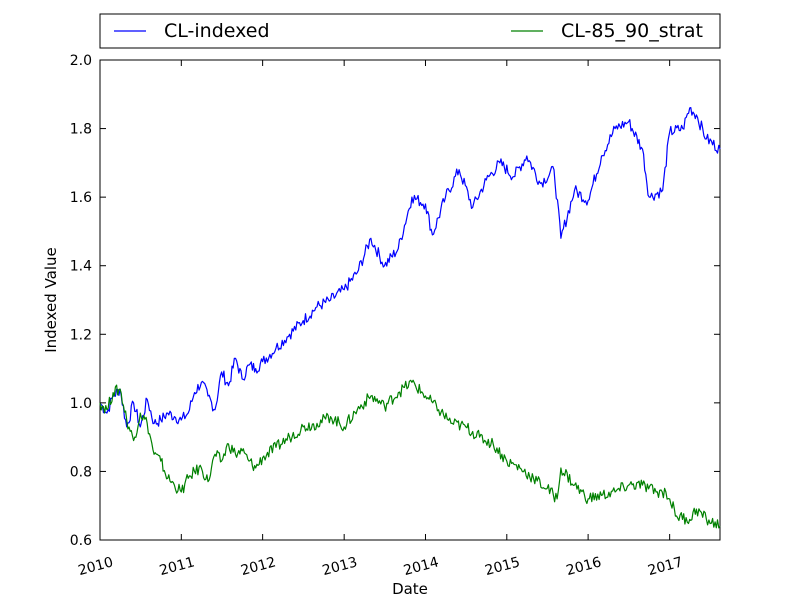 The image size is (800, 600). I want to click on y-tick-label: 1.2, so click(81, 335).